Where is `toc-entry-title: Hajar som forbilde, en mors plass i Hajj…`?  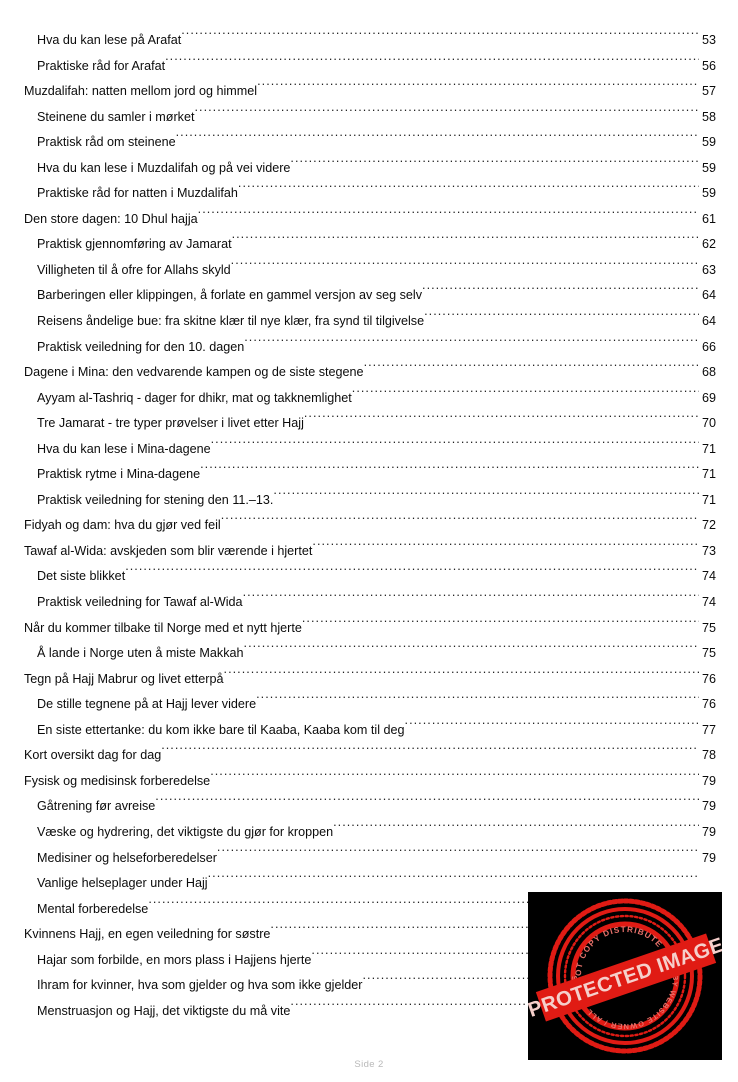 toc-entry-title: Hajar som forbilde, en mors plass i Hajj… is located at coordinates (174, 959).